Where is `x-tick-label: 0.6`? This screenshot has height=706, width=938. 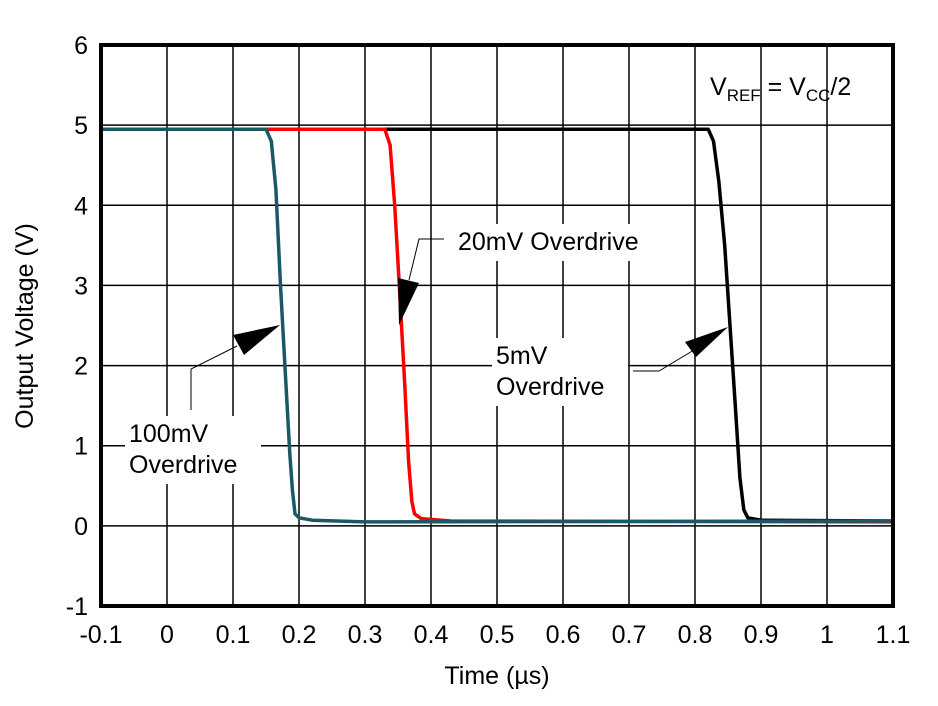
x-tick-label: 0.6 is located at coordinates (563, 635).